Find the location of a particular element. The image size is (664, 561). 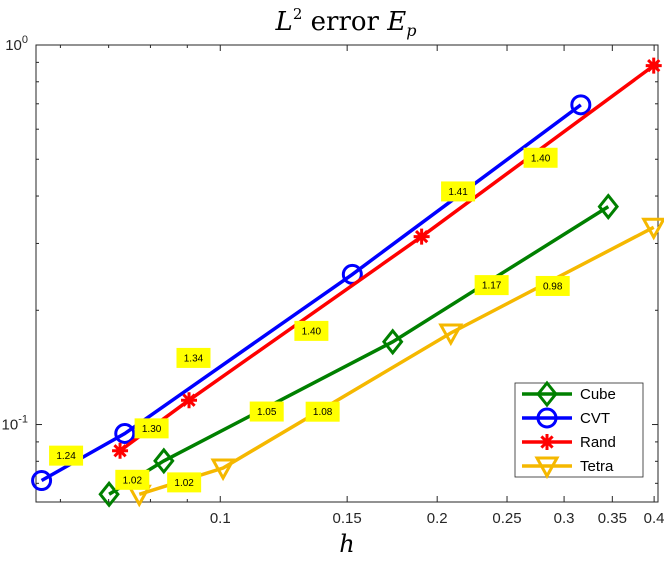

rate-label-rand: 1.41 is located at coordinates (458, 192).